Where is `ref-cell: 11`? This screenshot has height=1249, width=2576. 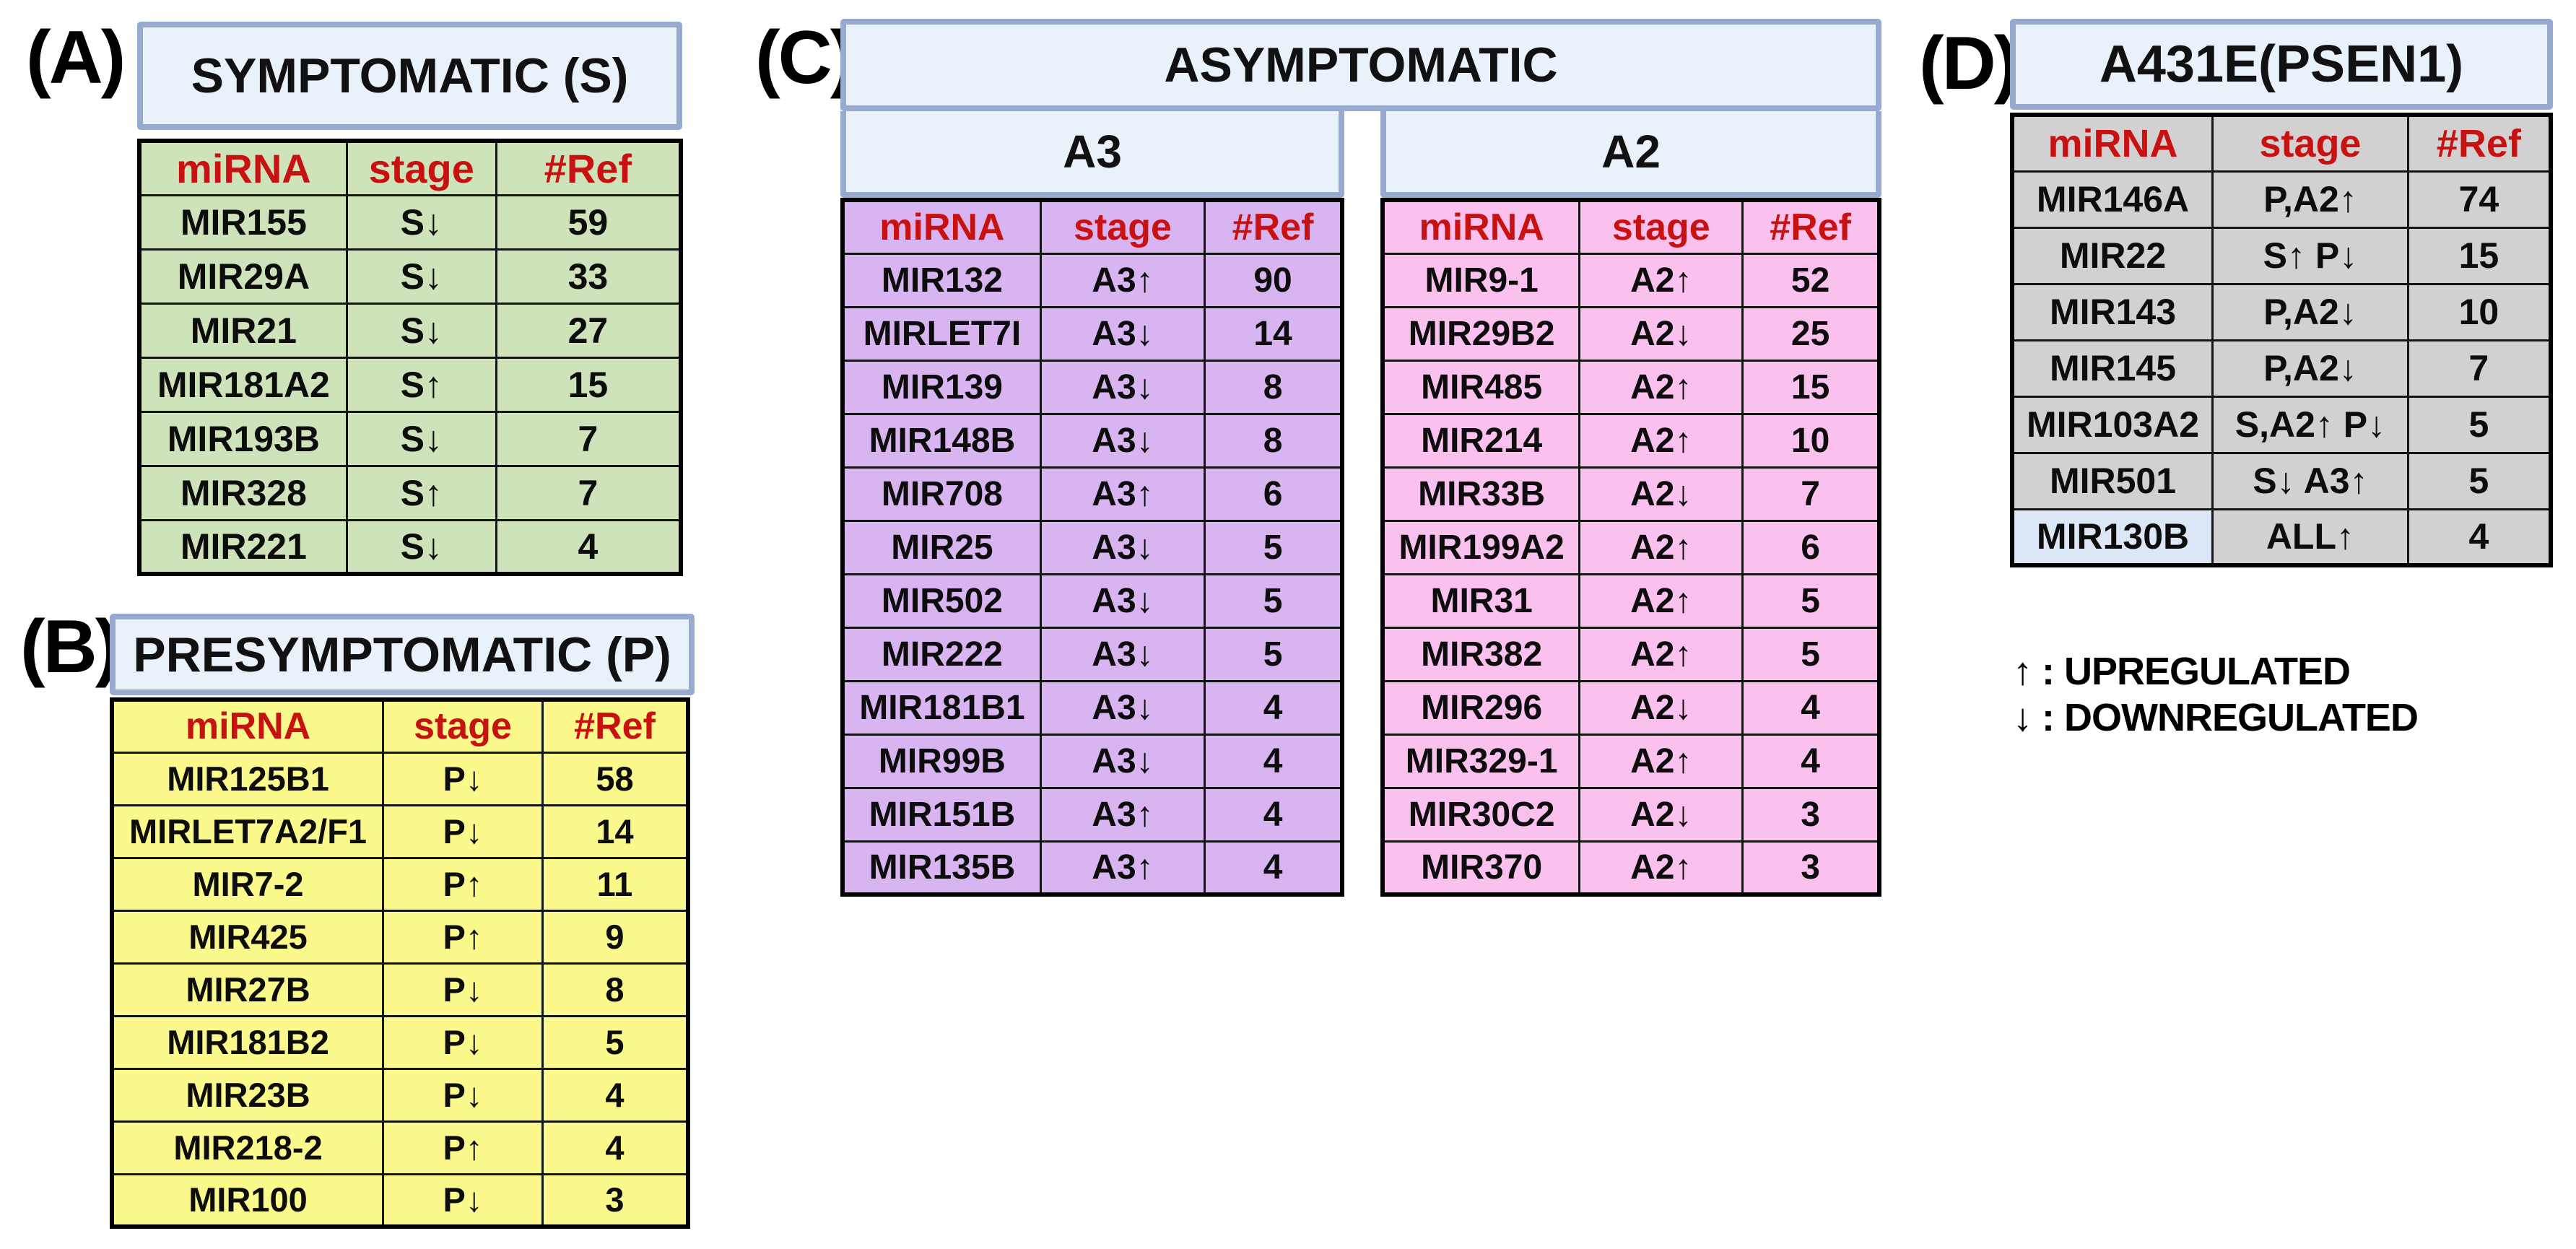 ref-cell: 11 is located at coordinates (615, 884).